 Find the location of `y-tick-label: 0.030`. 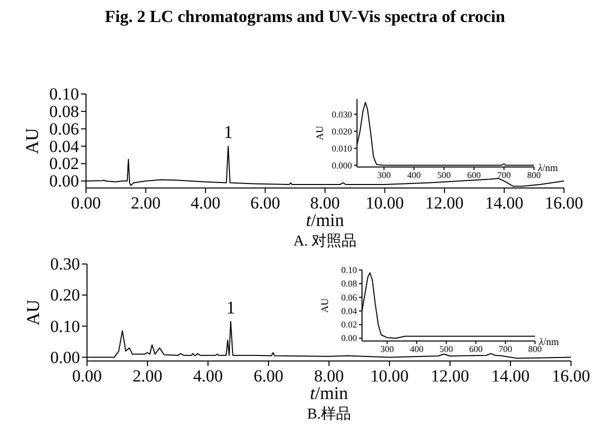

y-tick-label: 0.030 is located at coordinates (342, 114).